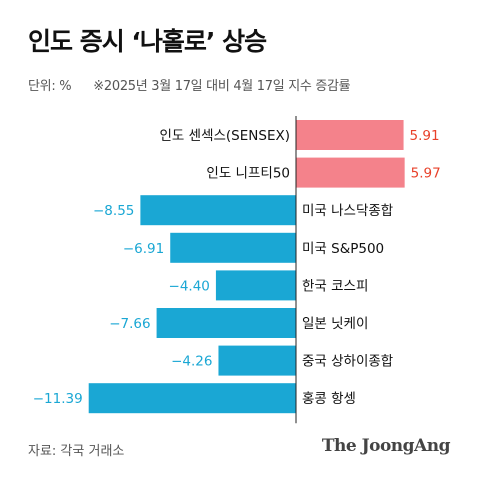  What do you see at coordinates (347, 211) in the screenshot?
I see `category-label: 미국 나스닥종합` at bounding box center [347, 211].